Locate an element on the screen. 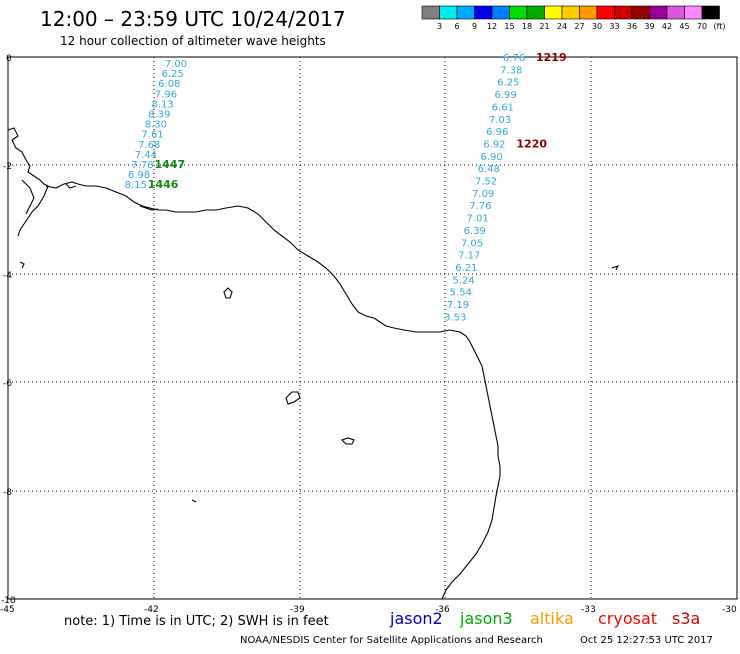 This screenshot has width=740, height=654. legend-label: 45 is located at coordinates (684, 26).